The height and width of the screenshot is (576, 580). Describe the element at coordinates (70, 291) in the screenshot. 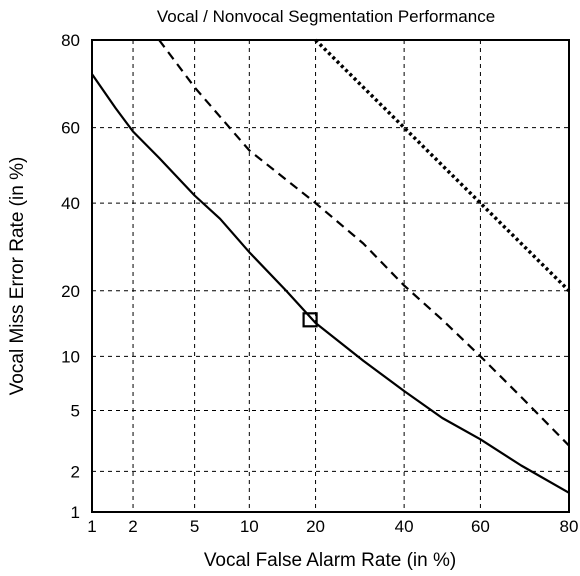

I see `y-tick-label: 20` at that location.